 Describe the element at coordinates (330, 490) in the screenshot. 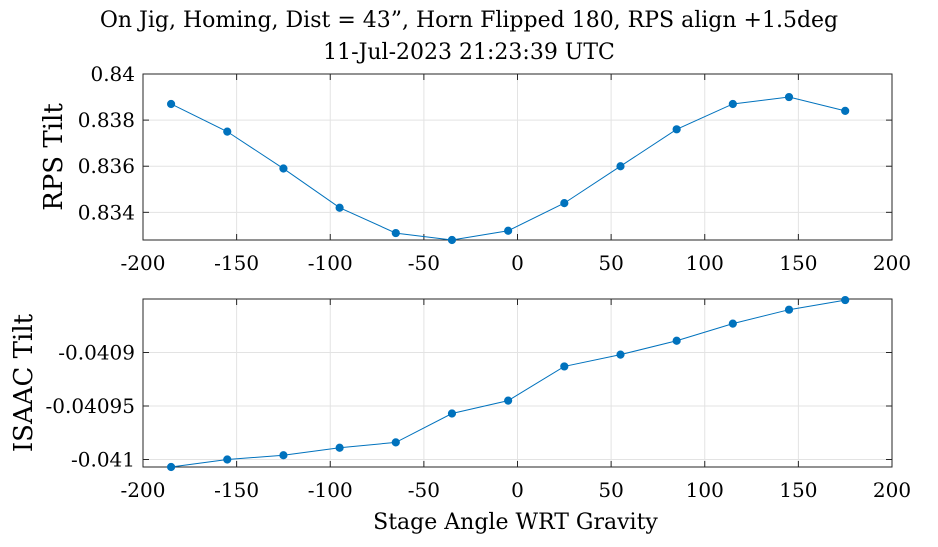

I see `isaac-x-tick-label: -100` at that location.